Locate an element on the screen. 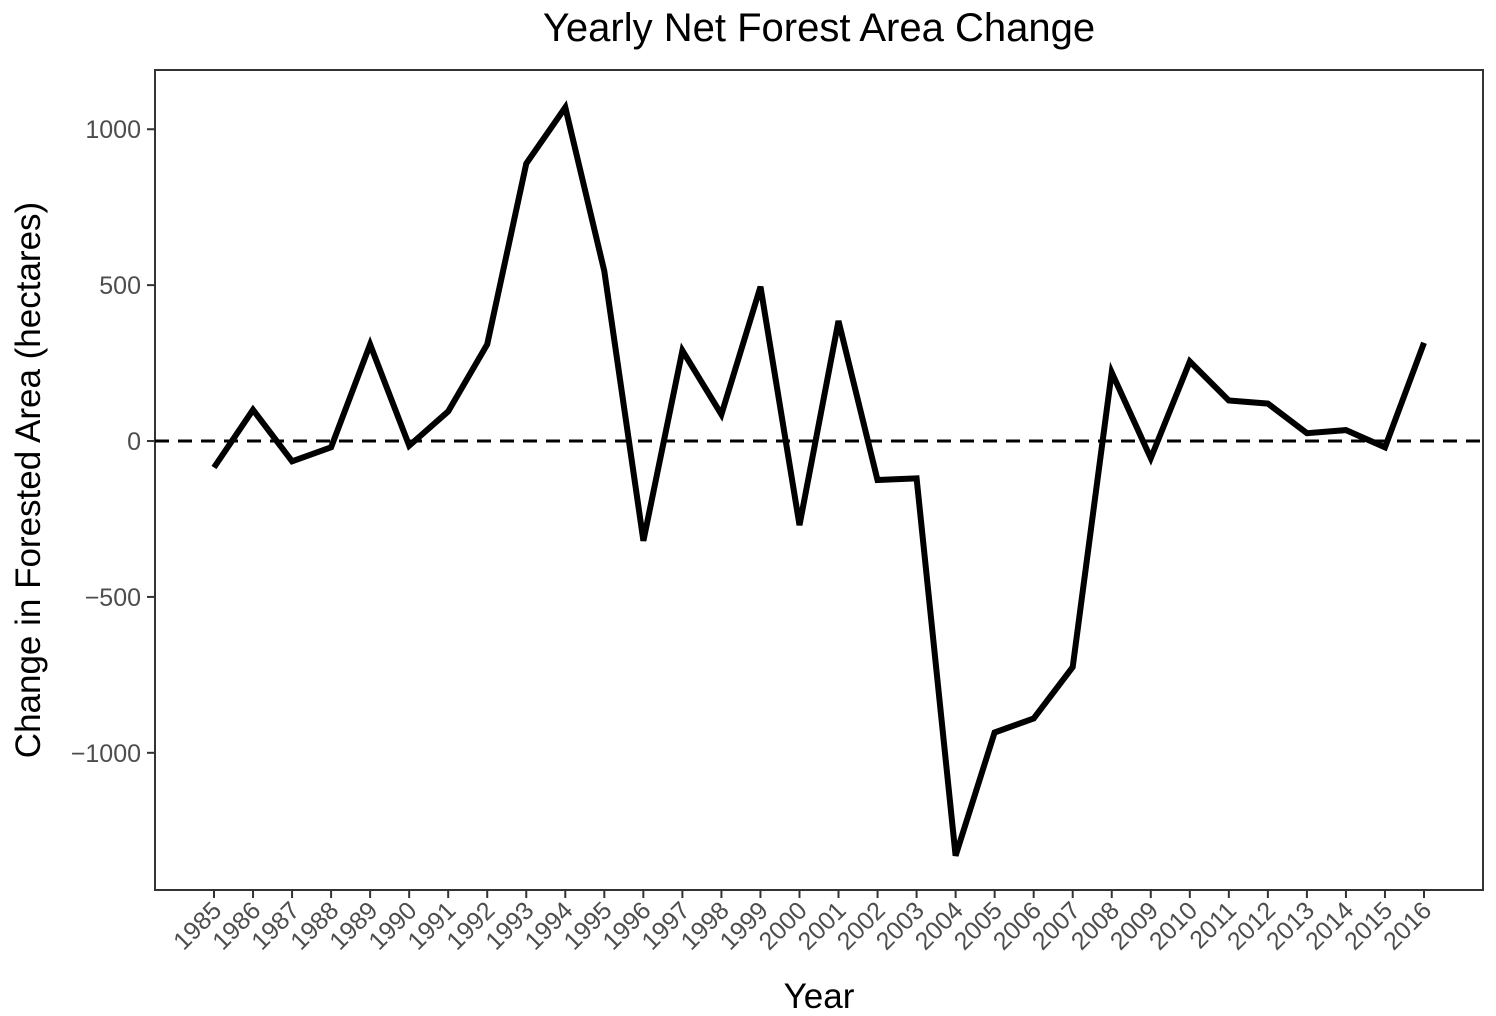  y-tick-label: 0 is located at coordinates (134, 442).